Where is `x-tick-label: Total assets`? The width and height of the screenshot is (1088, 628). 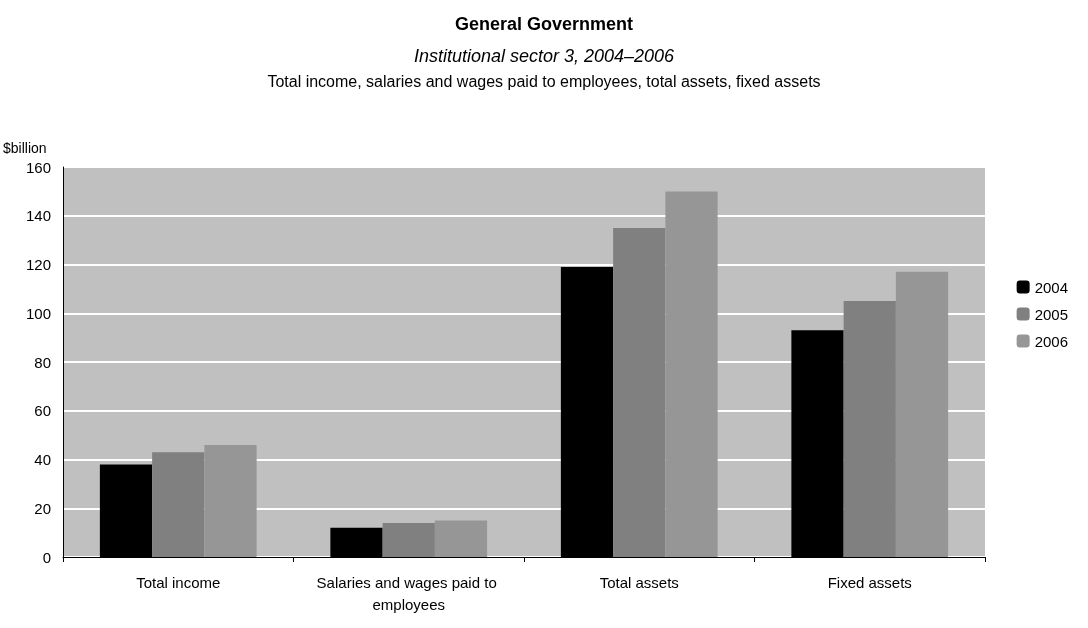 x-tick-label: Total assets is located at coordinates (639, 582).